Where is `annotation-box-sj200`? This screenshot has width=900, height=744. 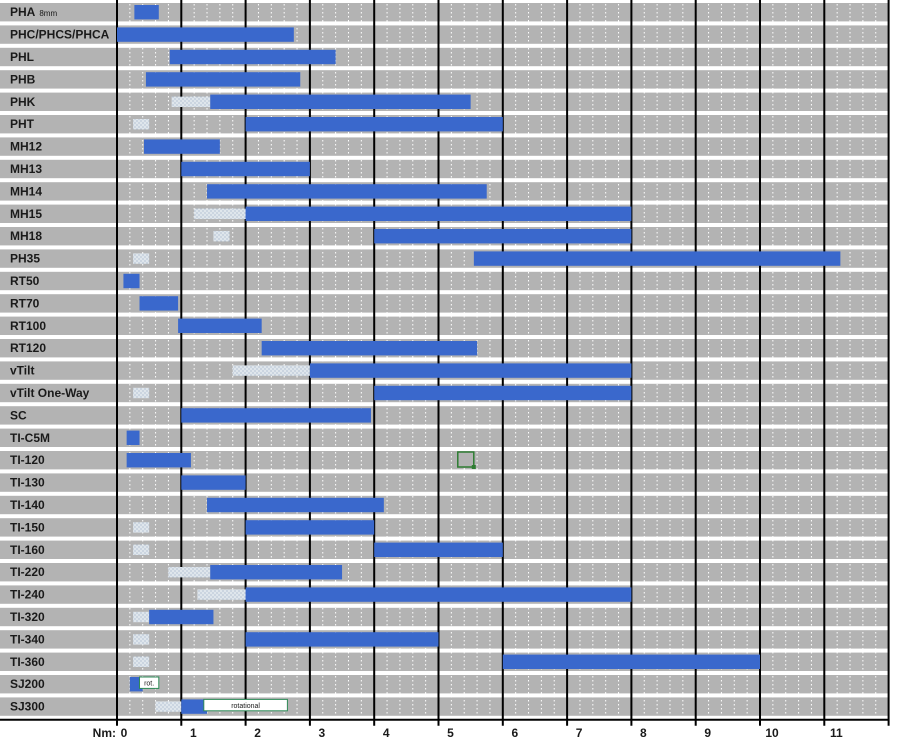 annotation-box-sj200 is located at coordinates (149, 682).